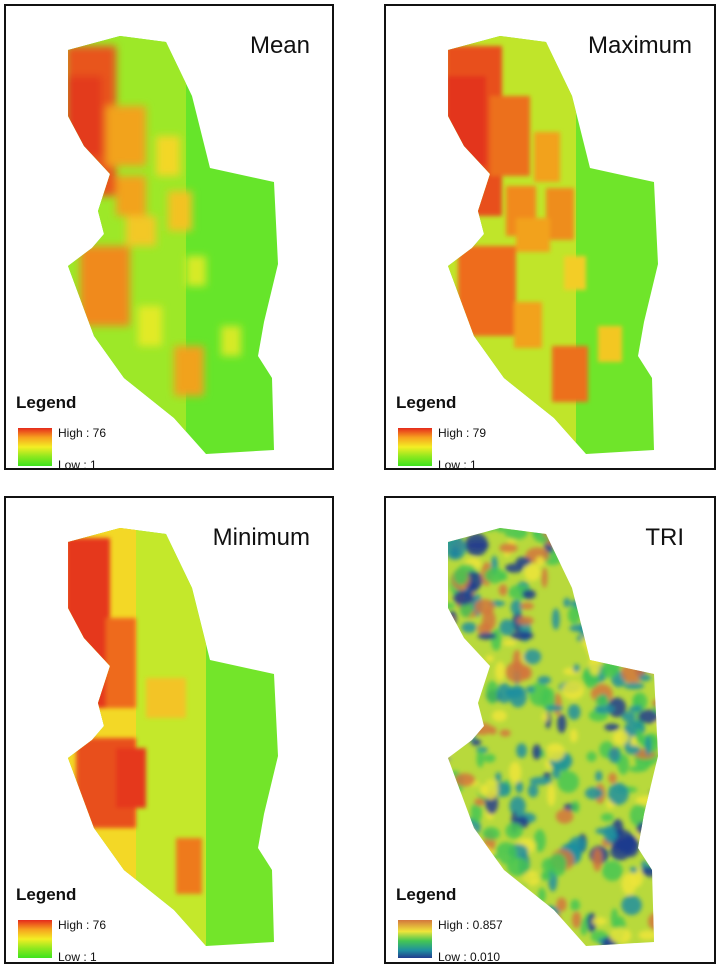 Image resolution: width=722 pixels, height=969 pixels. Describe the element at coordinates (462, 433) in the screenshot. I see `legend-high-label: High : 79` at that location.